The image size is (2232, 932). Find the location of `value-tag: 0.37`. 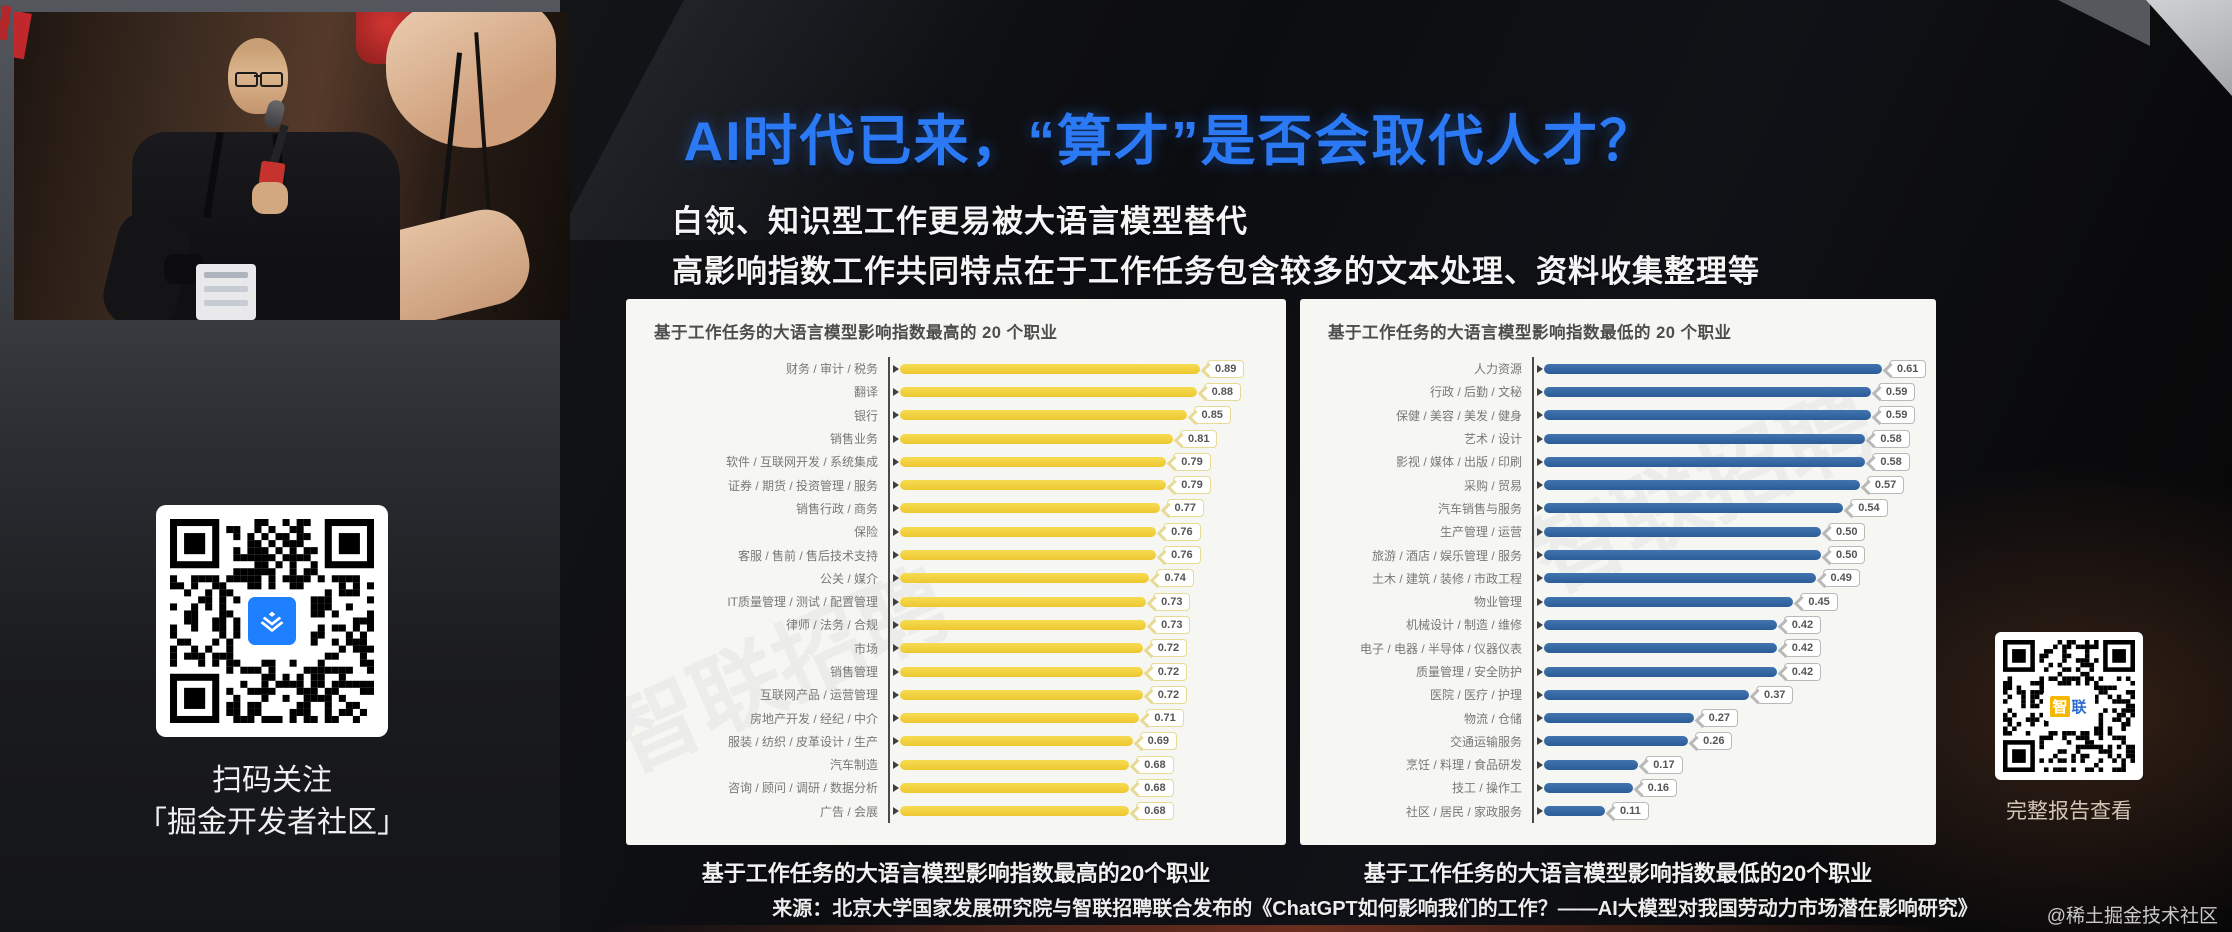

value-tag: 0.37 is located at coordinates (1775, 694).